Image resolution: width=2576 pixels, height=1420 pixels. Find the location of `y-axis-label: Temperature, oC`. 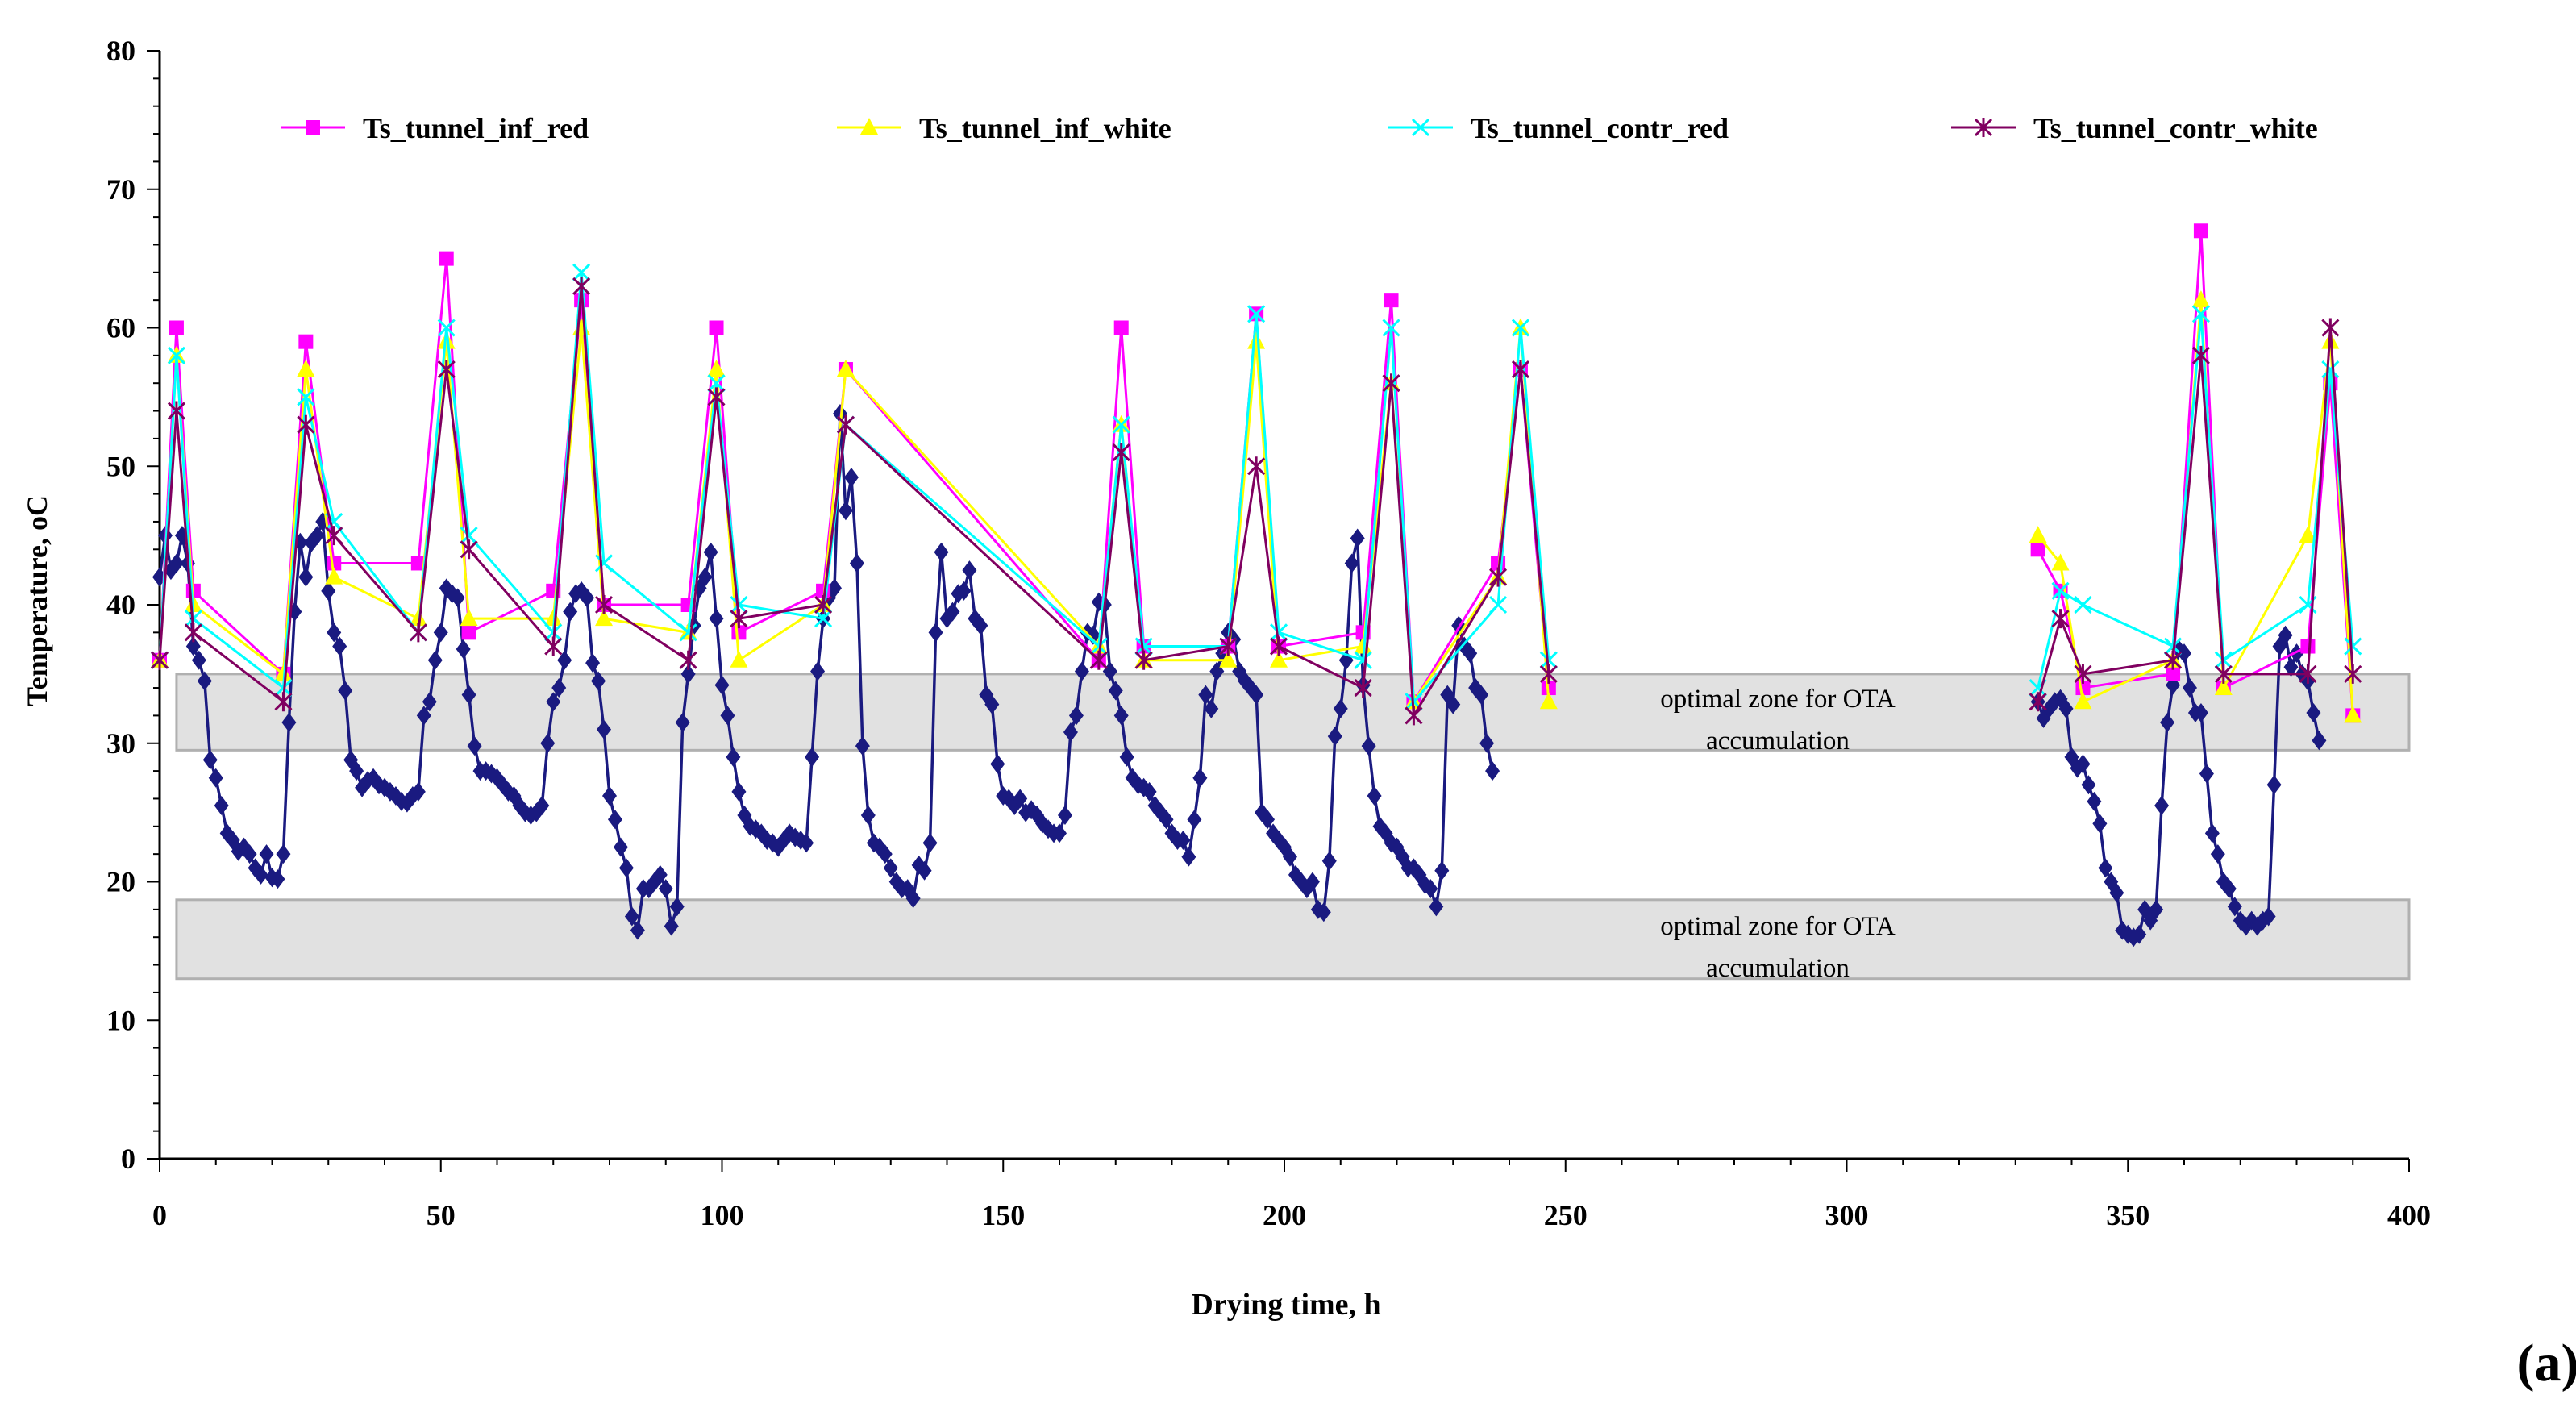

y-axis-label: Temperature, oC is located at coordinates (37, 600).